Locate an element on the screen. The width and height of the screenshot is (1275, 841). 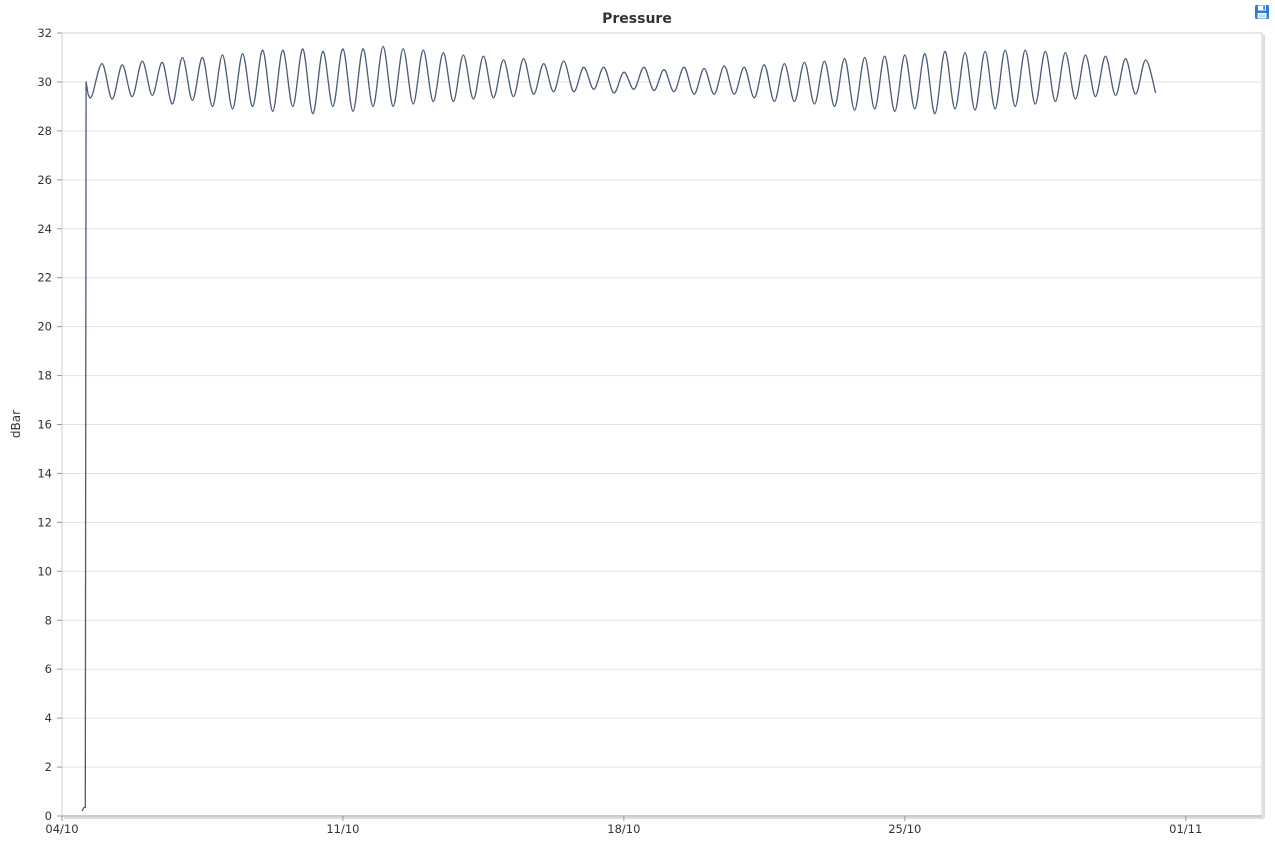
y-tick-label: 24 is located at coordinates (44, 229).